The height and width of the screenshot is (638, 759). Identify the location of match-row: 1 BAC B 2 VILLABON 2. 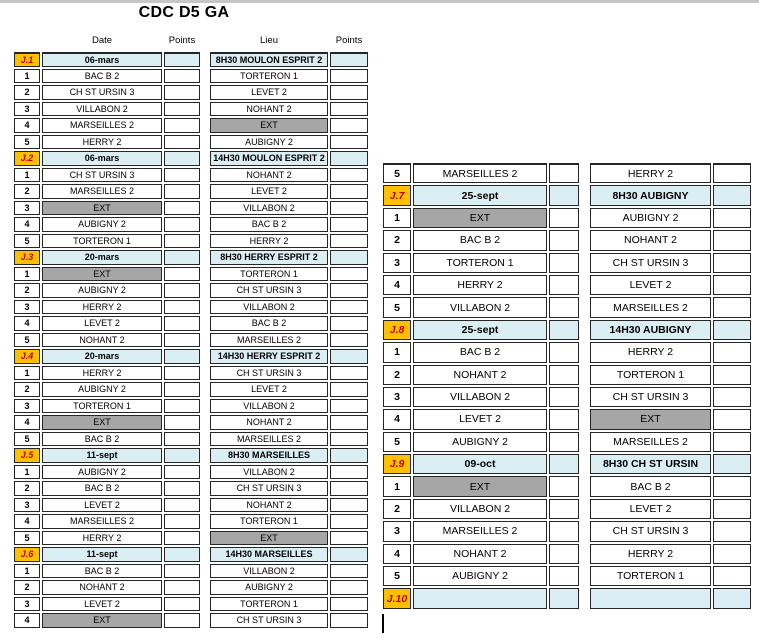
(191, 570).